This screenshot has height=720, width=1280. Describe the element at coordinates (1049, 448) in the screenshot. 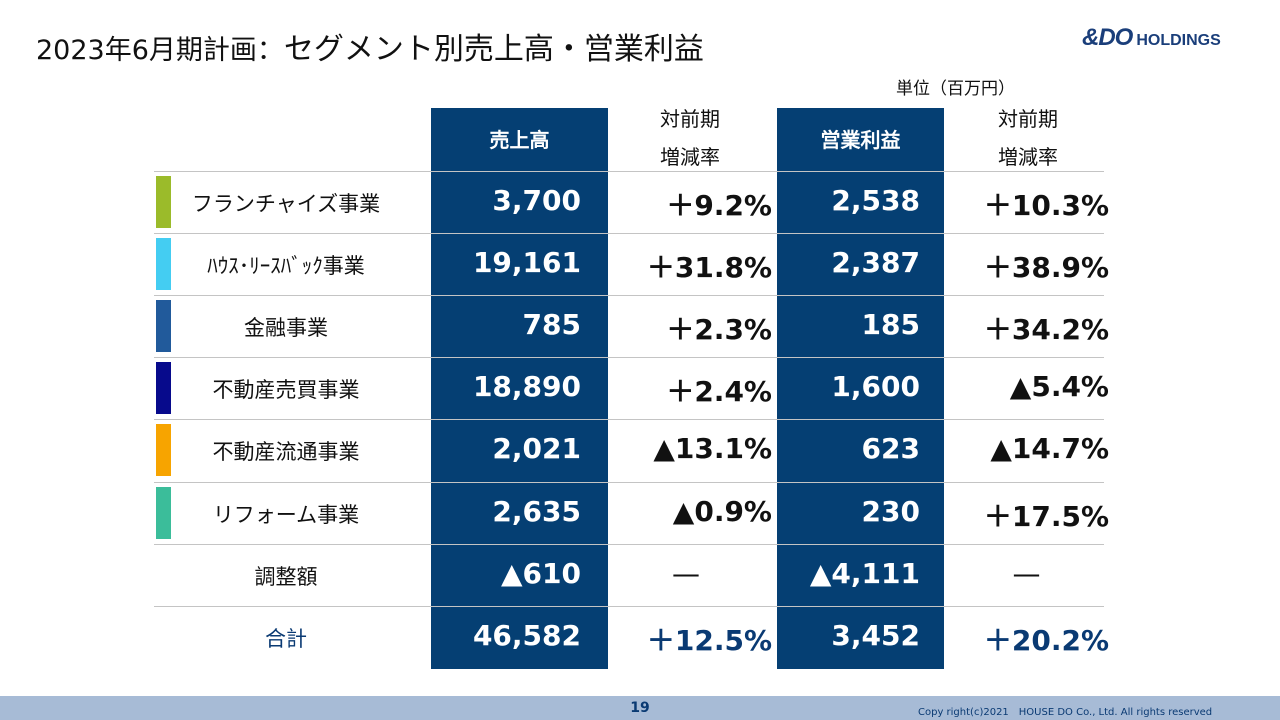

I see `op-yoy-value: ▲14.7%` at that location.